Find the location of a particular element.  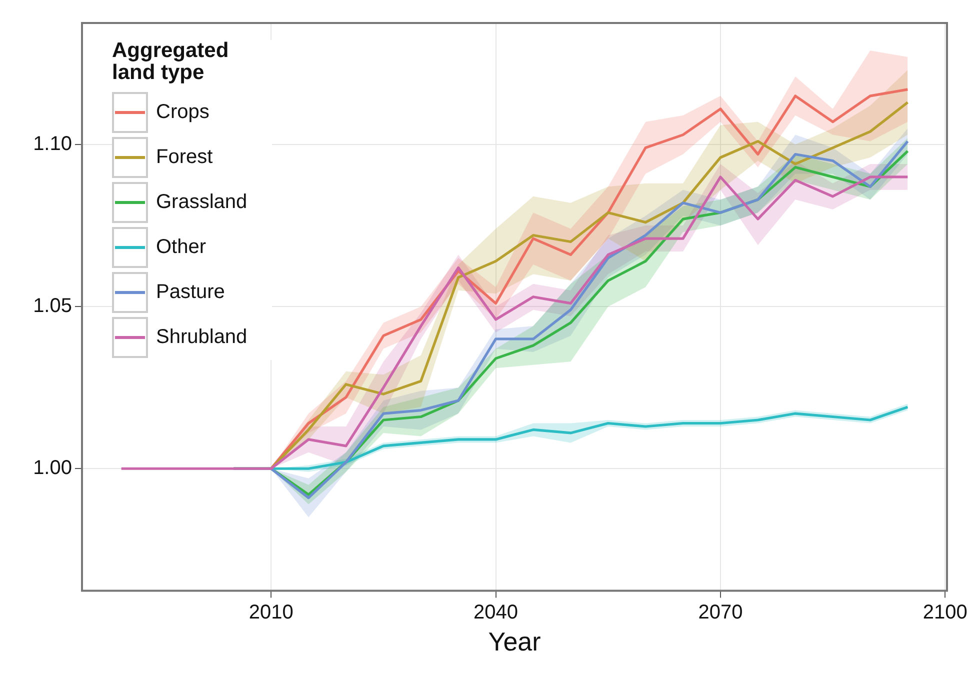

x-tick-label: 2010 is located at coordinates (271, 612).